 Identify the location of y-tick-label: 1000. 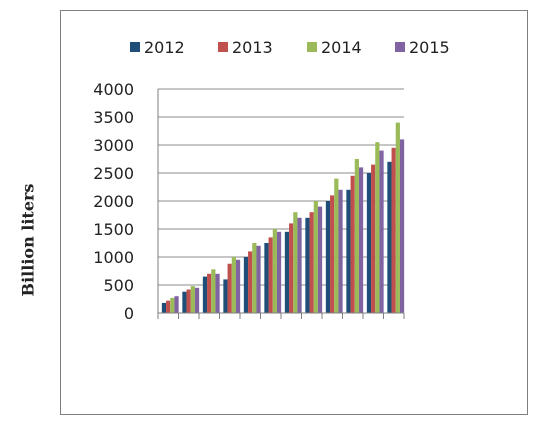
(113, 257).